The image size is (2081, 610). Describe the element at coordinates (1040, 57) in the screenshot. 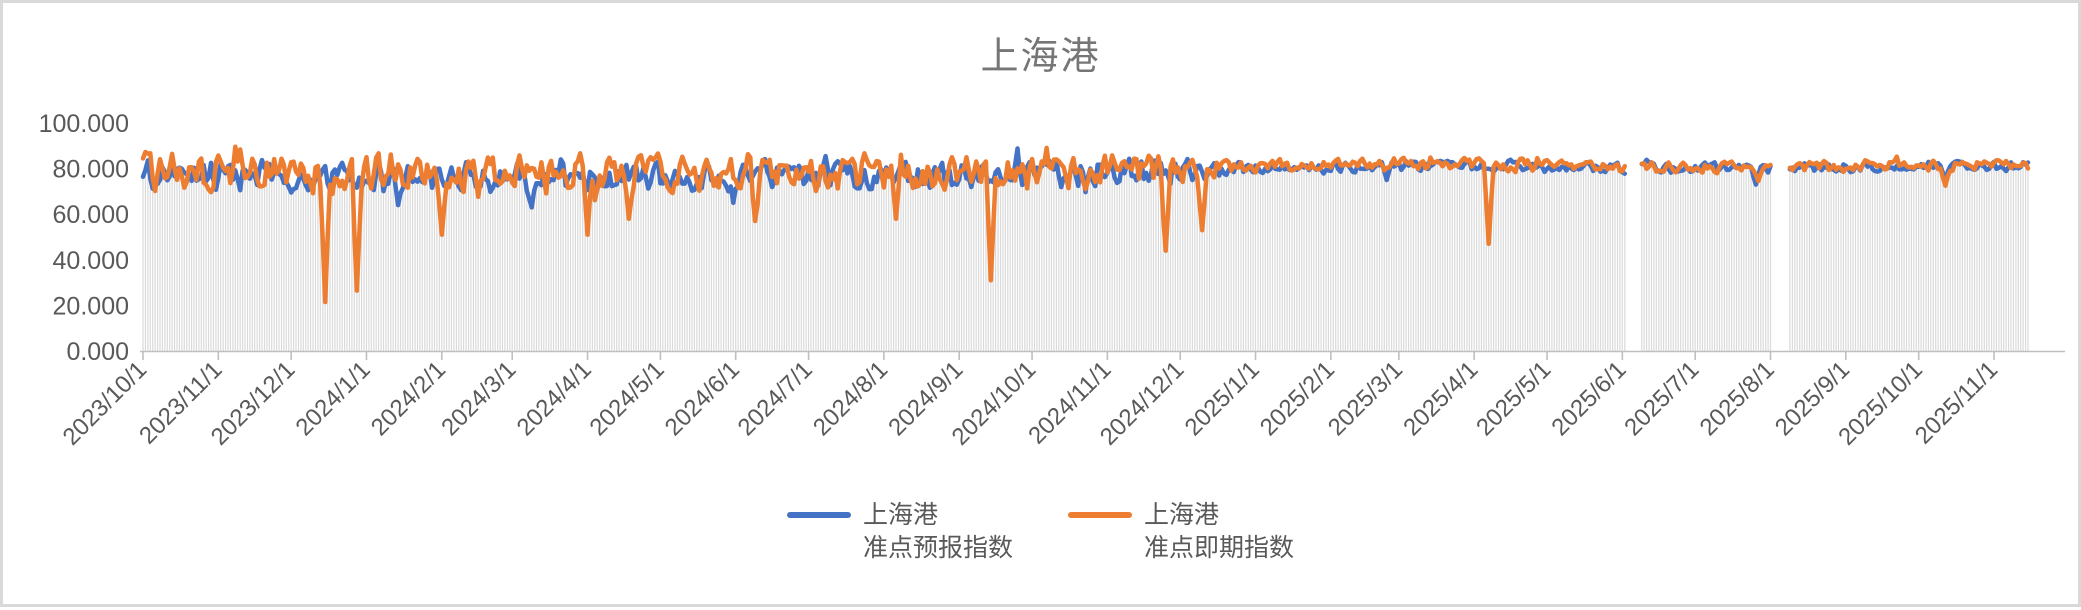

I see `chart-title: 上海港` at that location.